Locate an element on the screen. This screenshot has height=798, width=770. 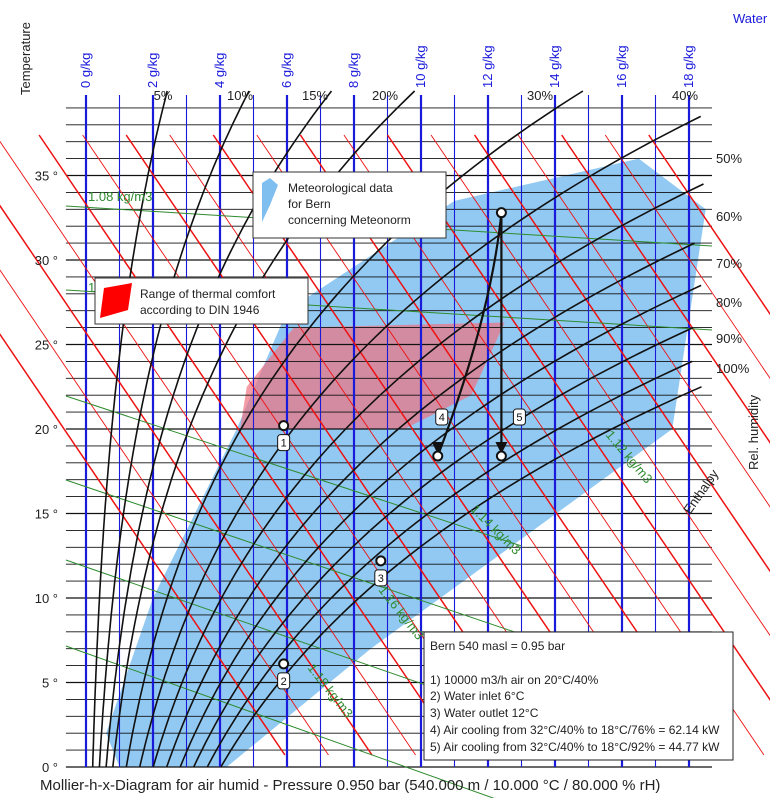
meteo-legend-text: Meteorological data is located at coordinates (340, 188).